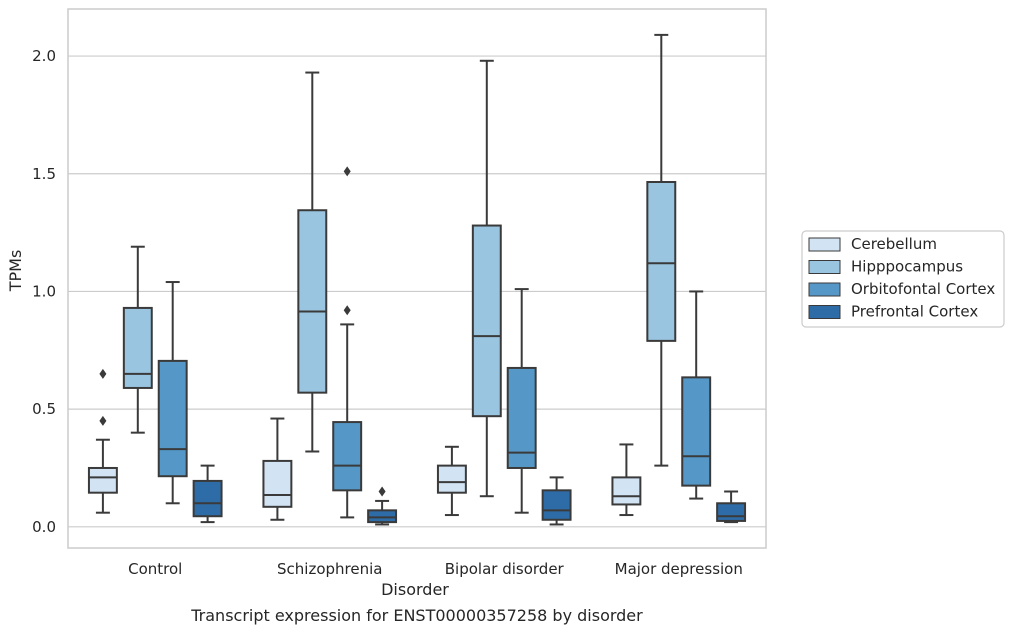 This screenshot has width=1014, height=638. I want to click on y-tick-label: 2.0, so click(44, 56).